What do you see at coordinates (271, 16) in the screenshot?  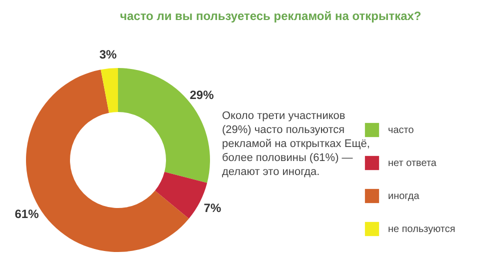 I see `chart-title: часто ли вы пользуетесь рекламой на открытках?` at bounding box center [271, 16].